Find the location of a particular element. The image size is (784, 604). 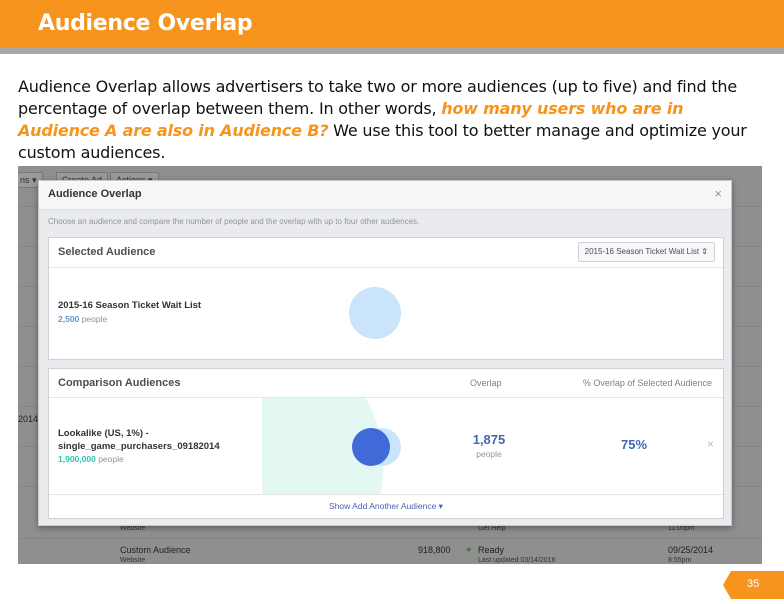

overlap-column-header: Overlap is located at coordinates (486, 383).